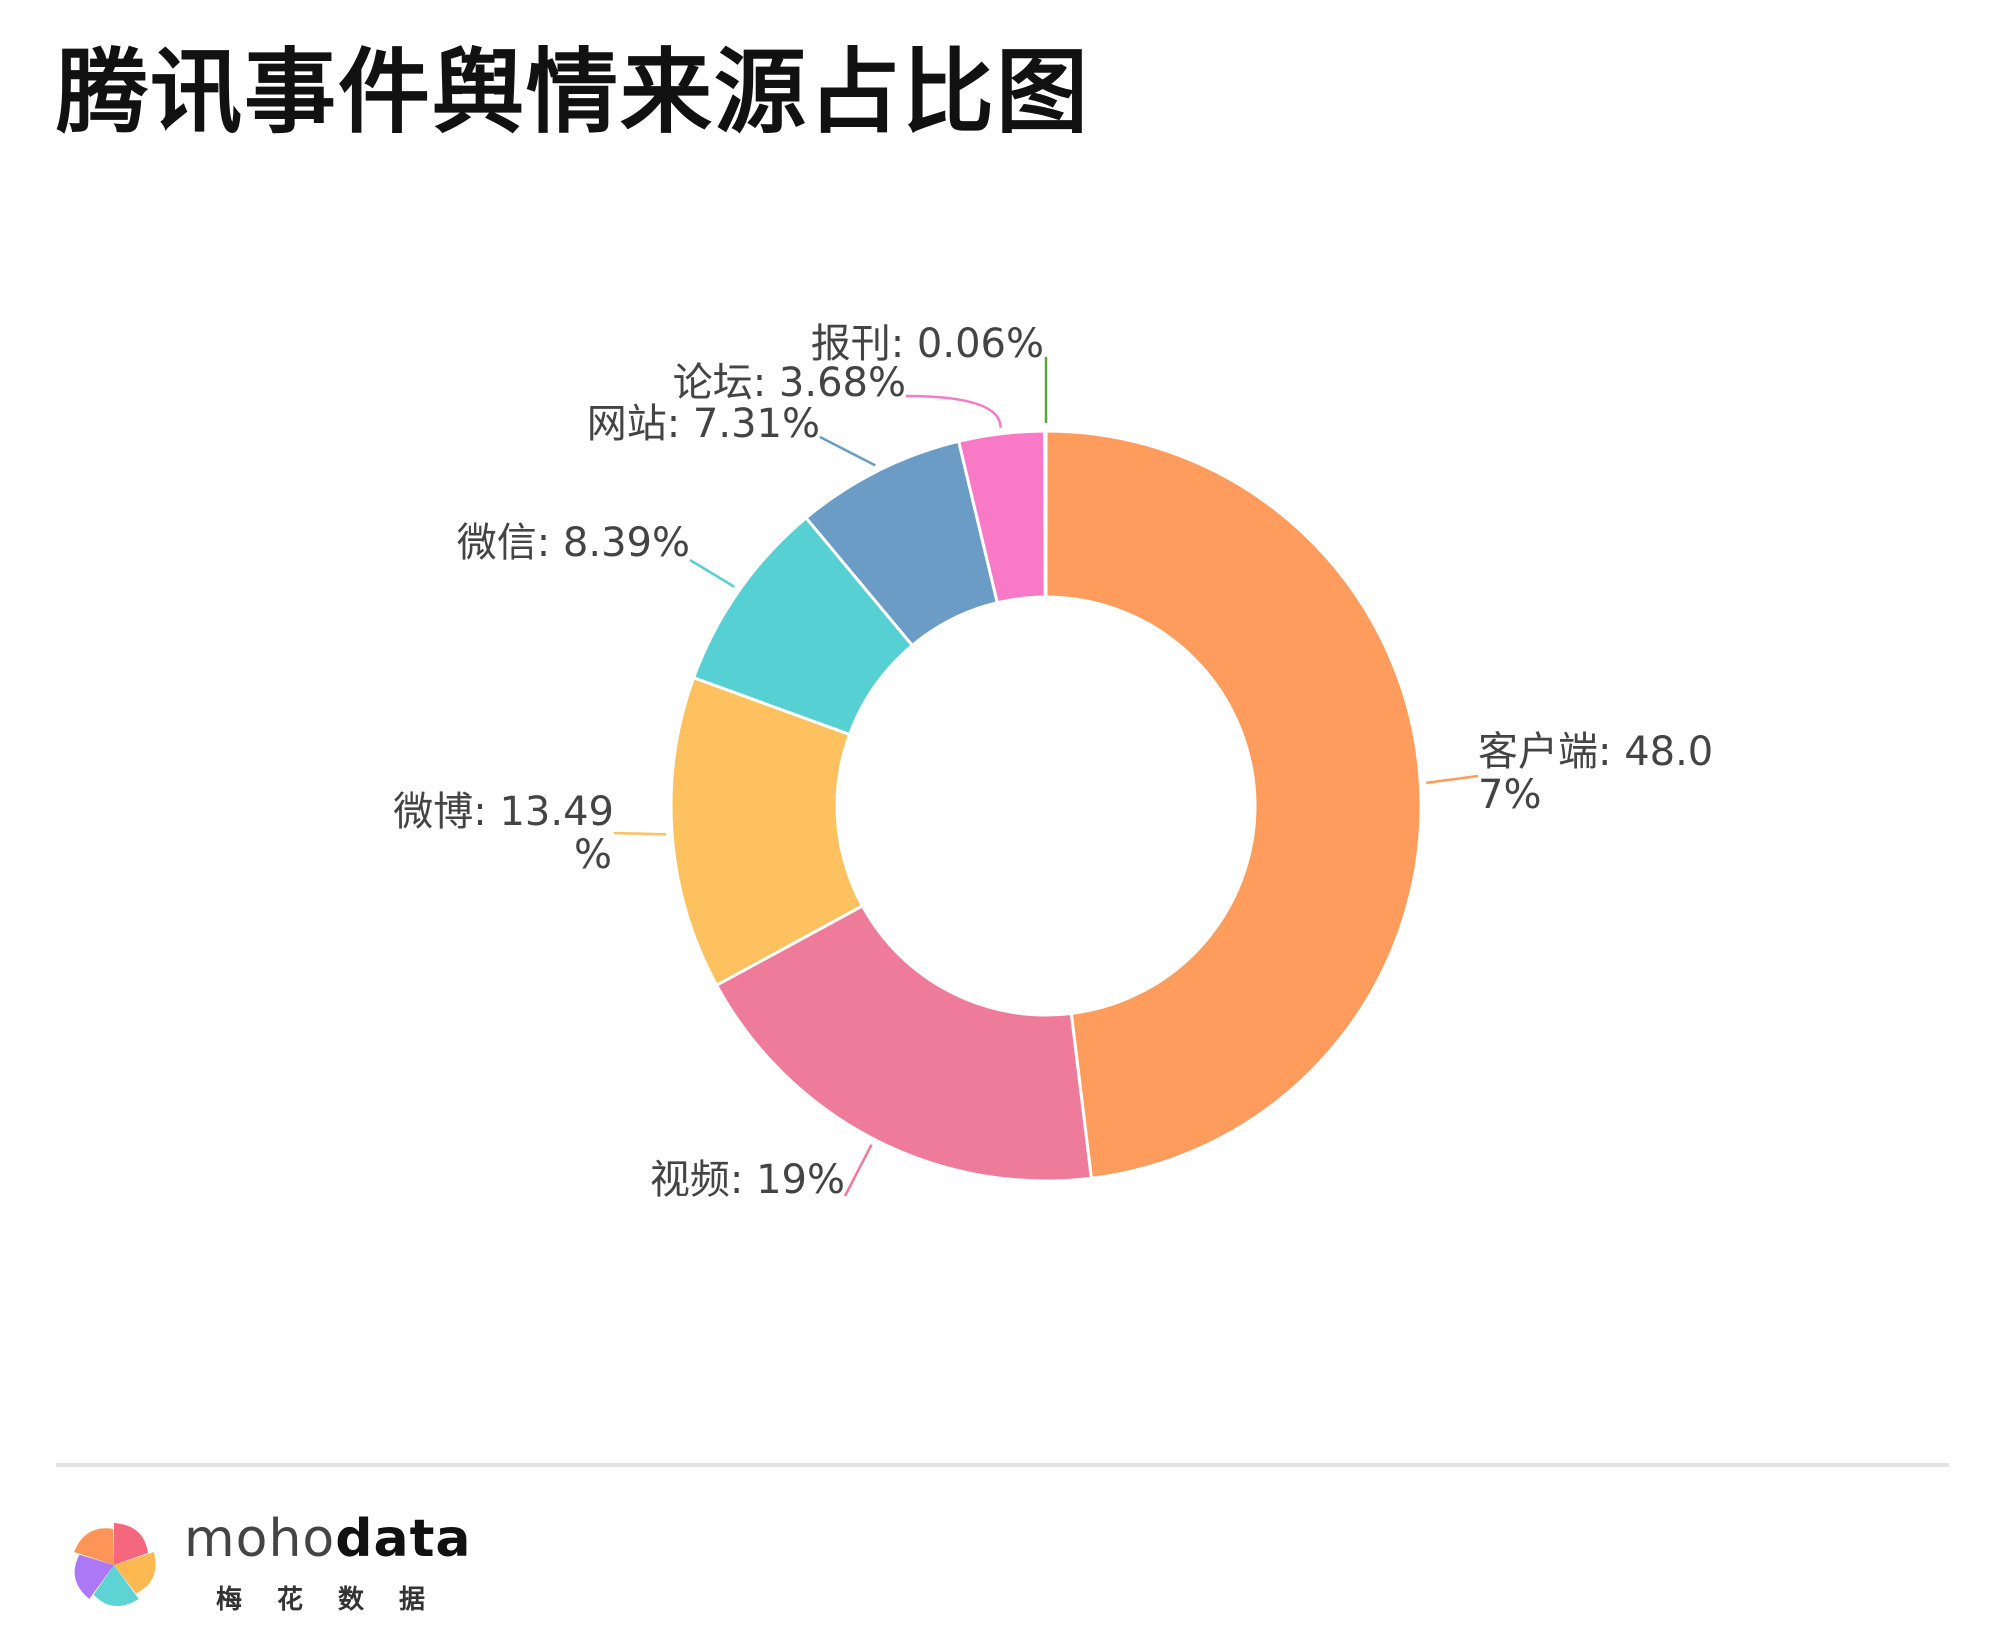 This screenshot has width=2000, height=1646. What do you see at coordinates (1509, 795) in the screenshot?
I see `slice-label-1-line2: 7%` at bounding box center [1509, 795].